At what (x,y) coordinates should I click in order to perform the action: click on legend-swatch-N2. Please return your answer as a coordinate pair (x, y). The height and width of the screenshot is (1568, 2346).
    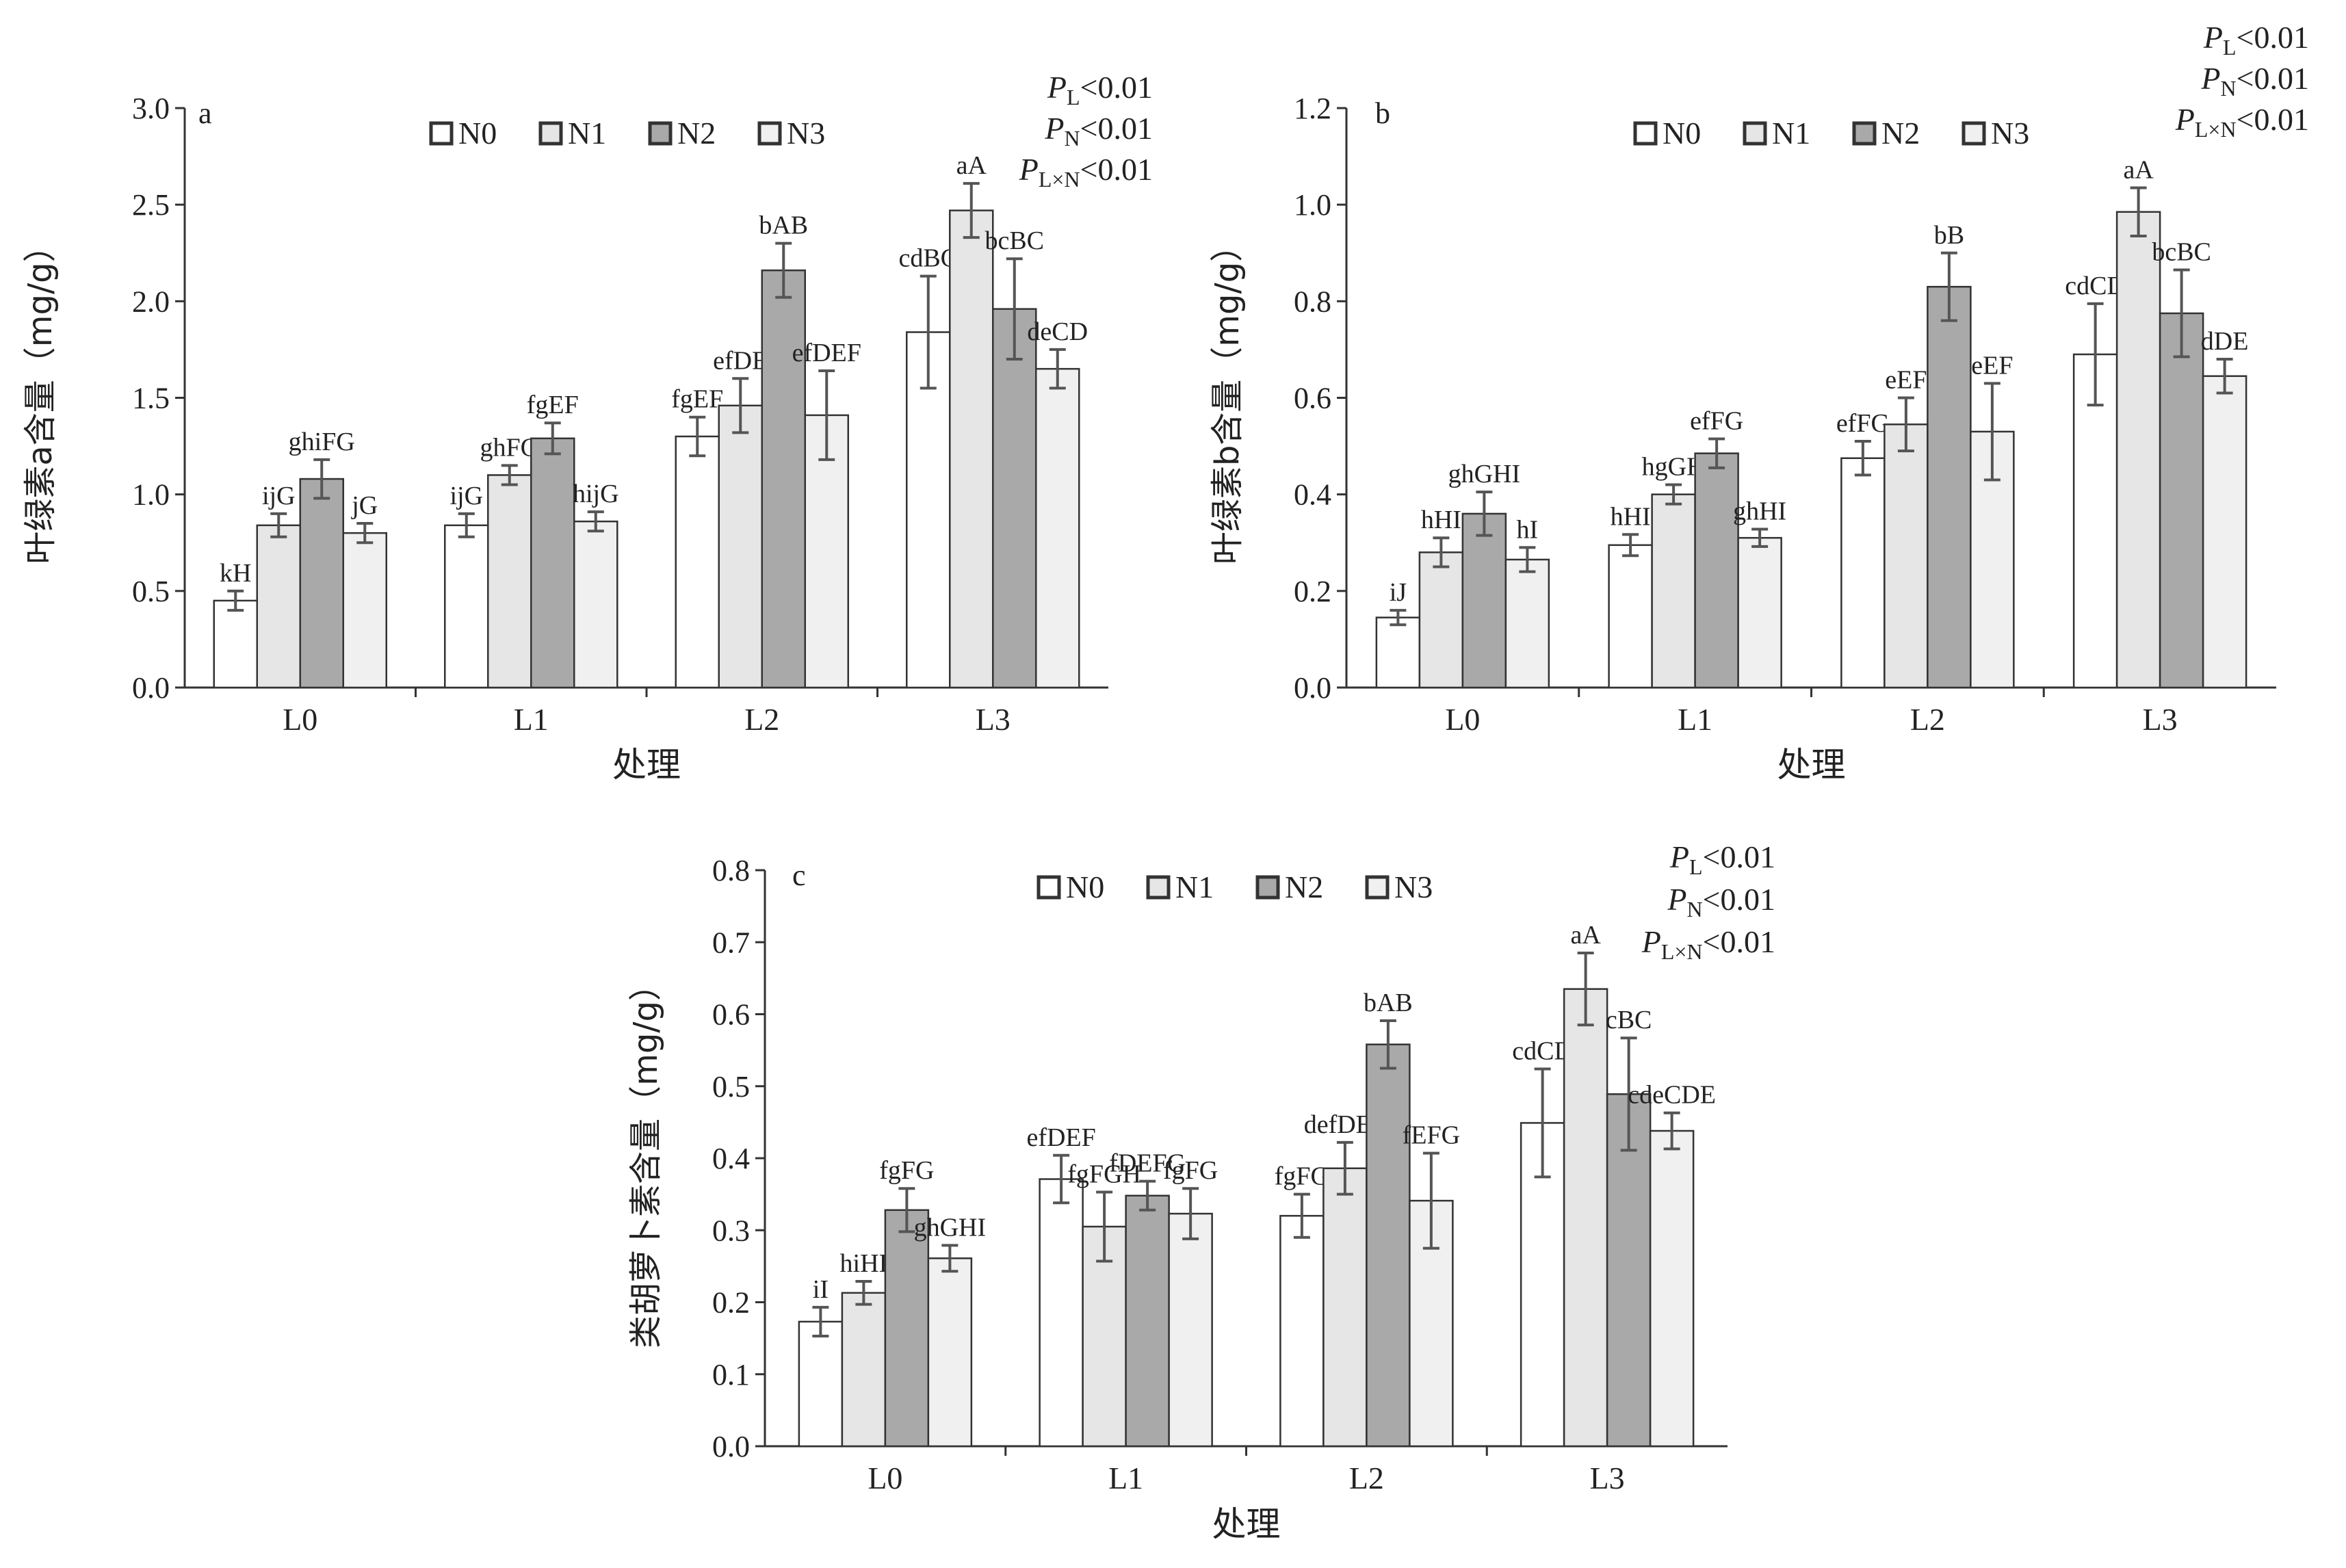
    Looking at the image, I should click on (1864, 133).